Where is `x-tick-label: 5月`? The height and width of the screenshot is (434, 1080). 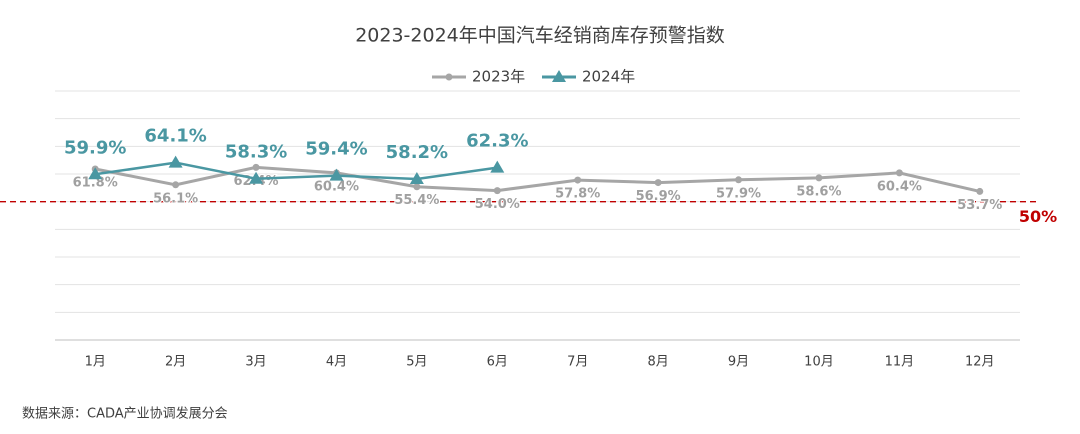
x-tick-label: 5月 is located at coordinates (416, 362).